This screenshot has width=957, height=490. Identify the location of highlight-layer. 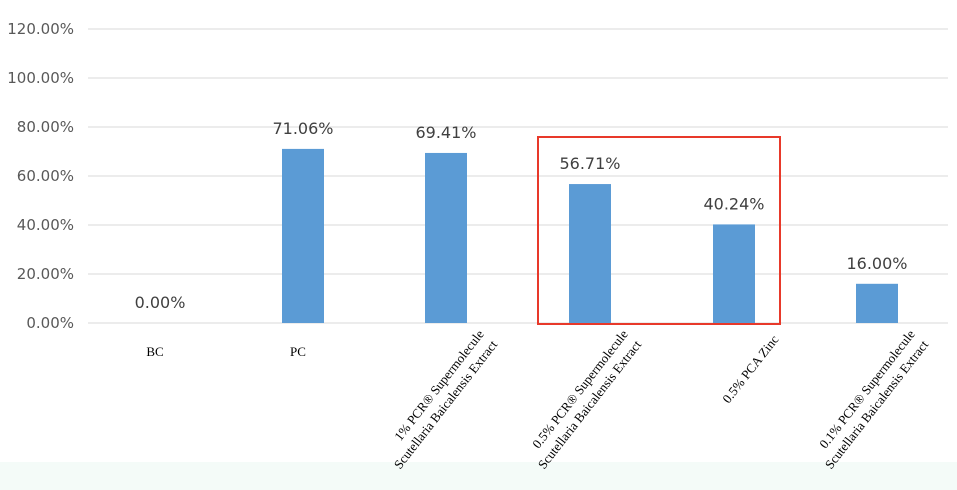
(659, 230).